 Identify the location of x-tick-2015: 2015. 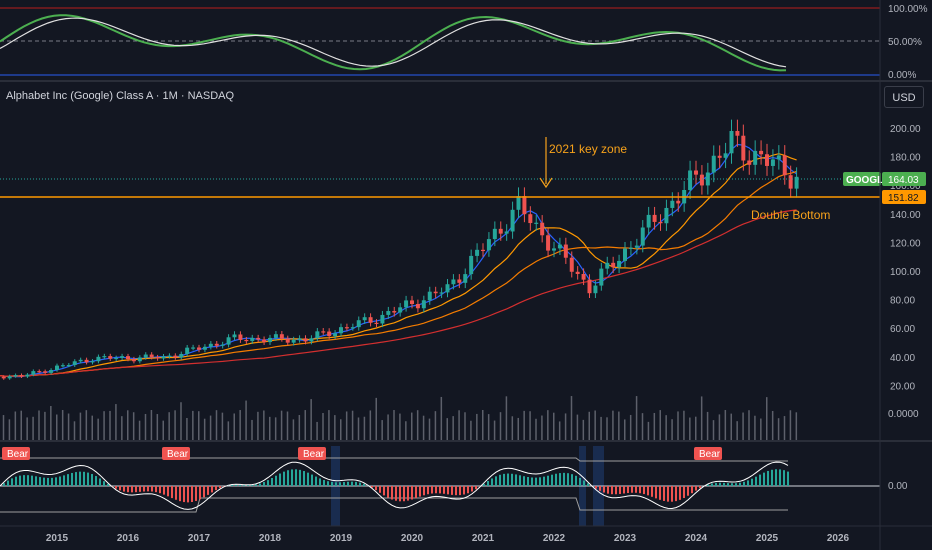
(57, 538).